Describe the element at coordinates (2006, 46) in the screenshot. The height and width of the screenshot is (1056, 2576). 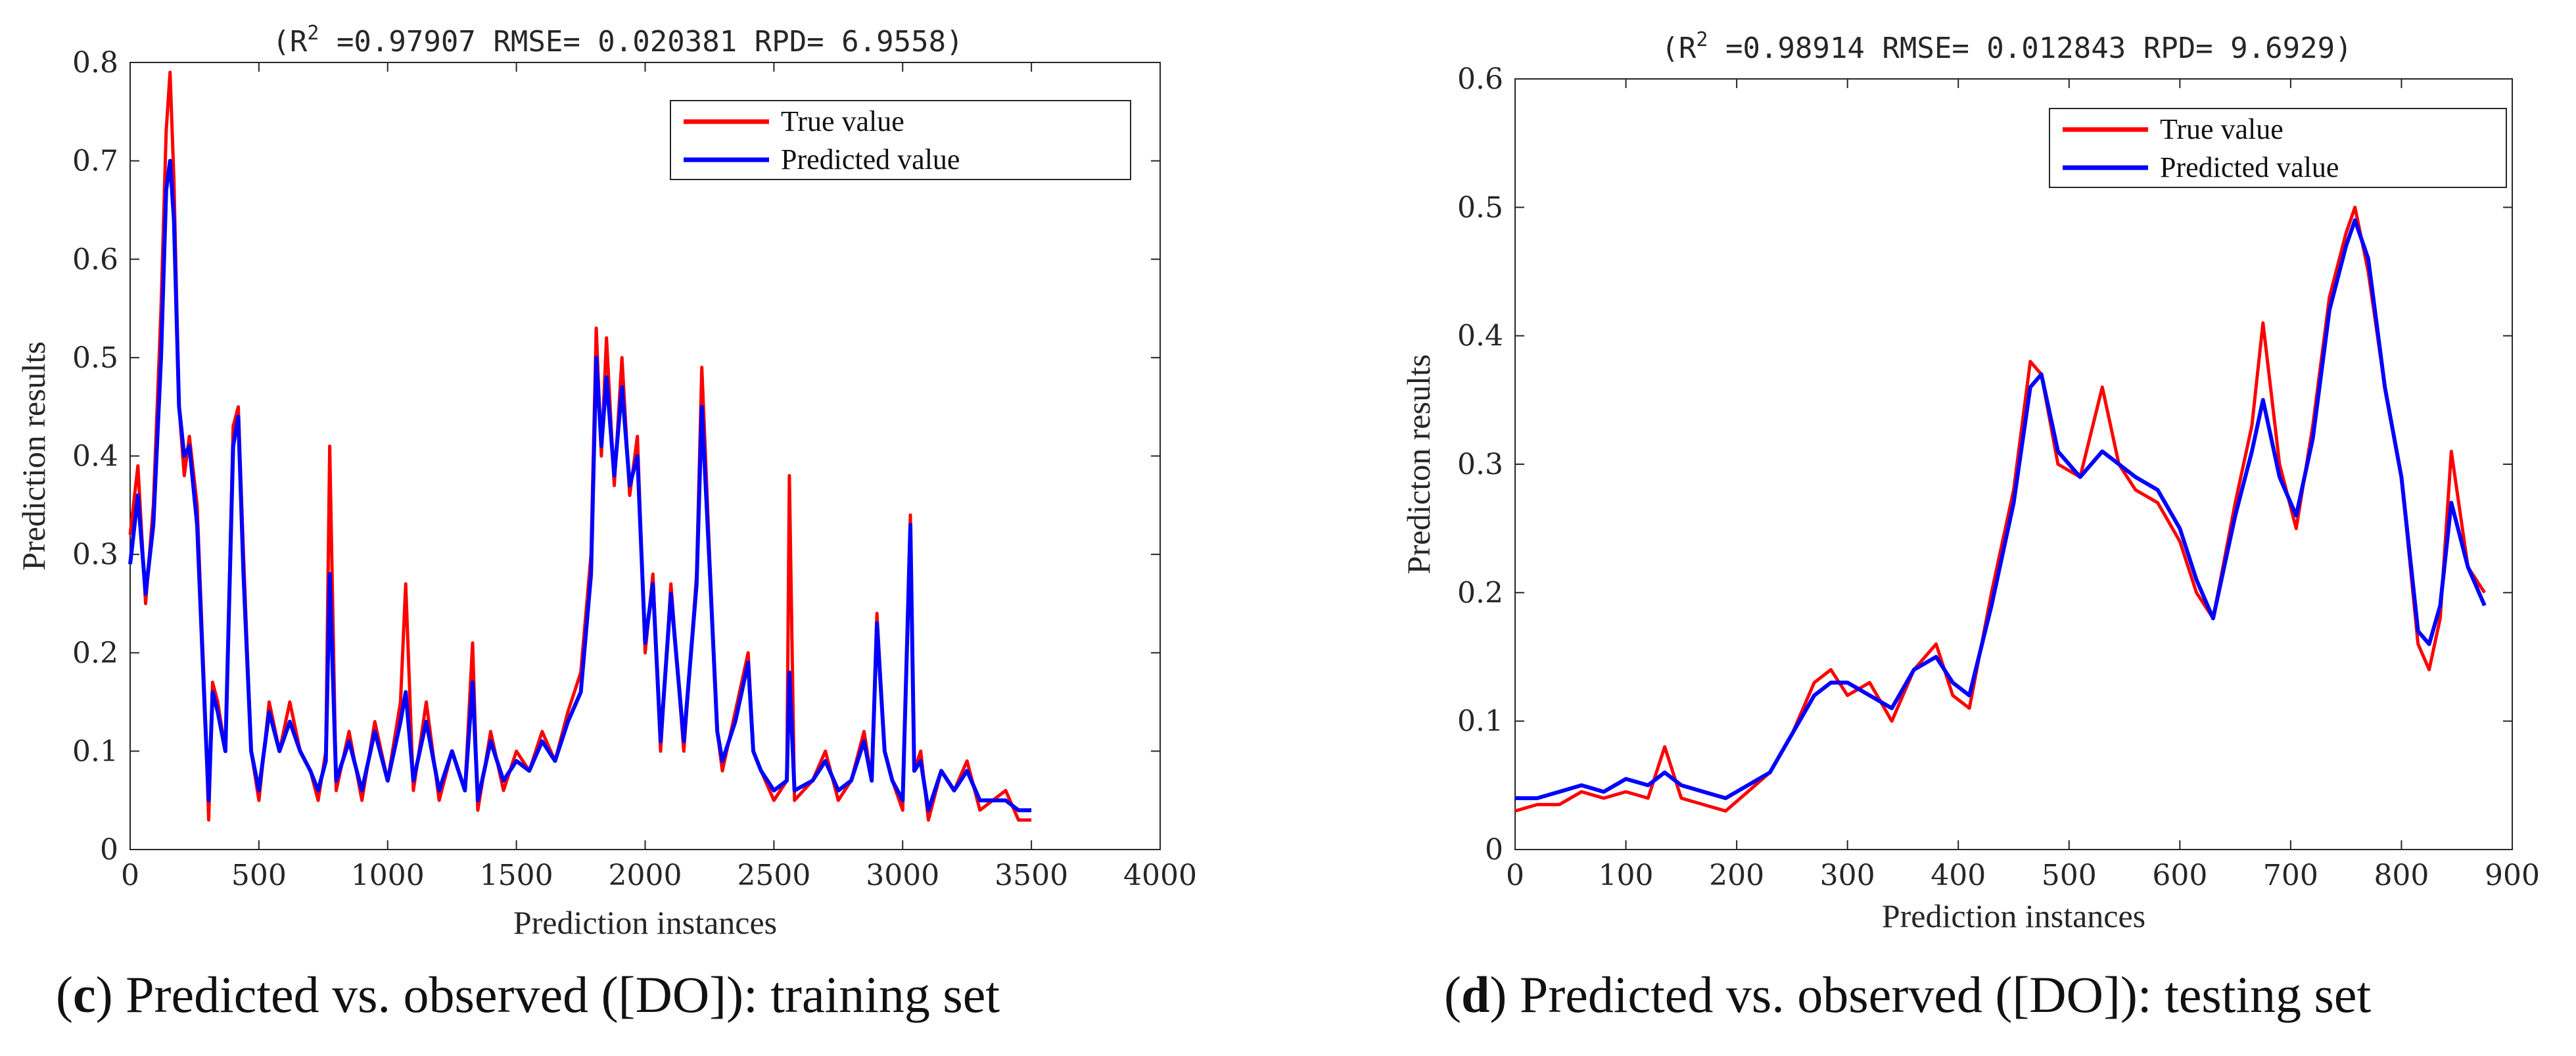
I see `chart-title: (R2 =0.98914 RMSE= 0.012843 RPD= 9.6929)` at that location.